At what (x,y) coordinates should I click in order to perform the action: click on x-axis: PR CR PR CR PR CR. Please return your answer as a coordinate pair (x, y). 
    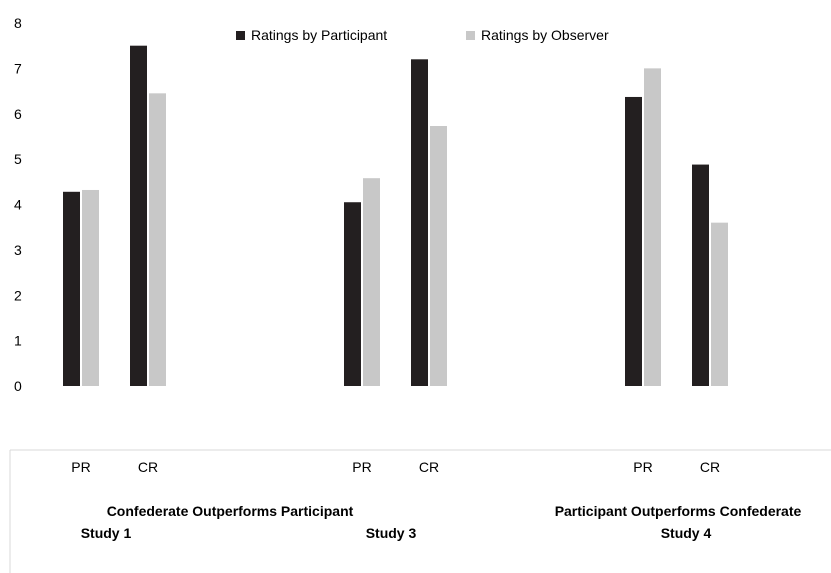
    Looking at the image, I should click on (395, 467).